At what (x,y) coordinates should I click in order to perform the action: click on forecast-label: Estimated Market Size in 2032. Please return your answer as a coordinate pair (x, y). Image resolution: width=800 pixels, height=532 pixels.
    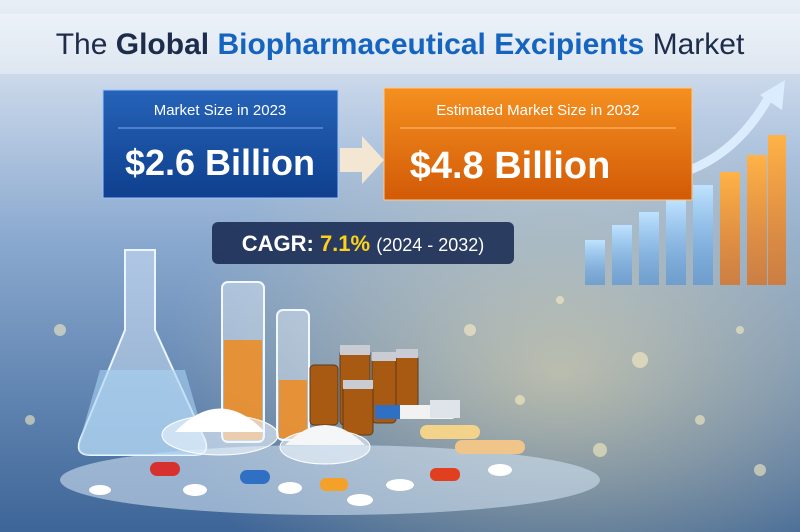
    Looking at the image, I should click on (537, 110).